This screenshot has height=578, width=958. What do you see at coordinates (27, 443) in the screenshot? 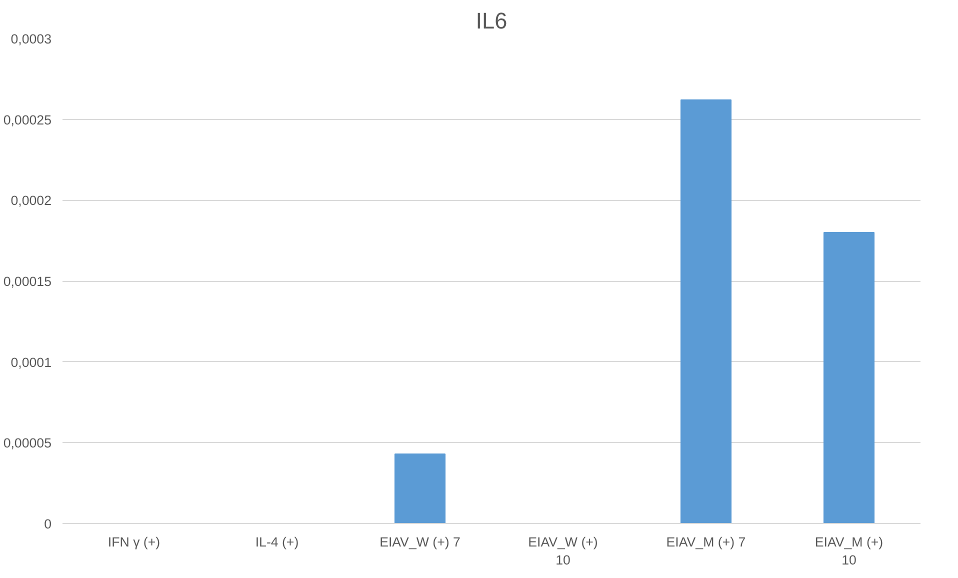
I see `y-tick-label: 0,00005` at bounding box center [27, 443].